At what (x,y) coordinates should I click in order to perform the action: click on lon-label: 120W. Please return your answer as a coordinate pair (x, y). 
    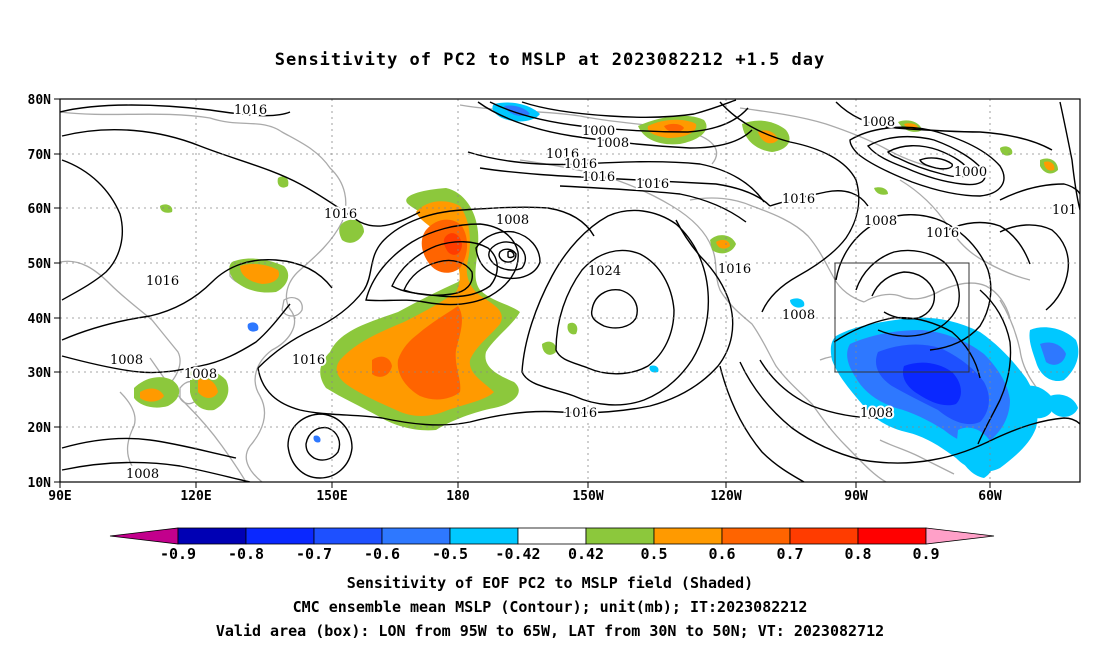
    Looking at the image, I should click on (725, 496).